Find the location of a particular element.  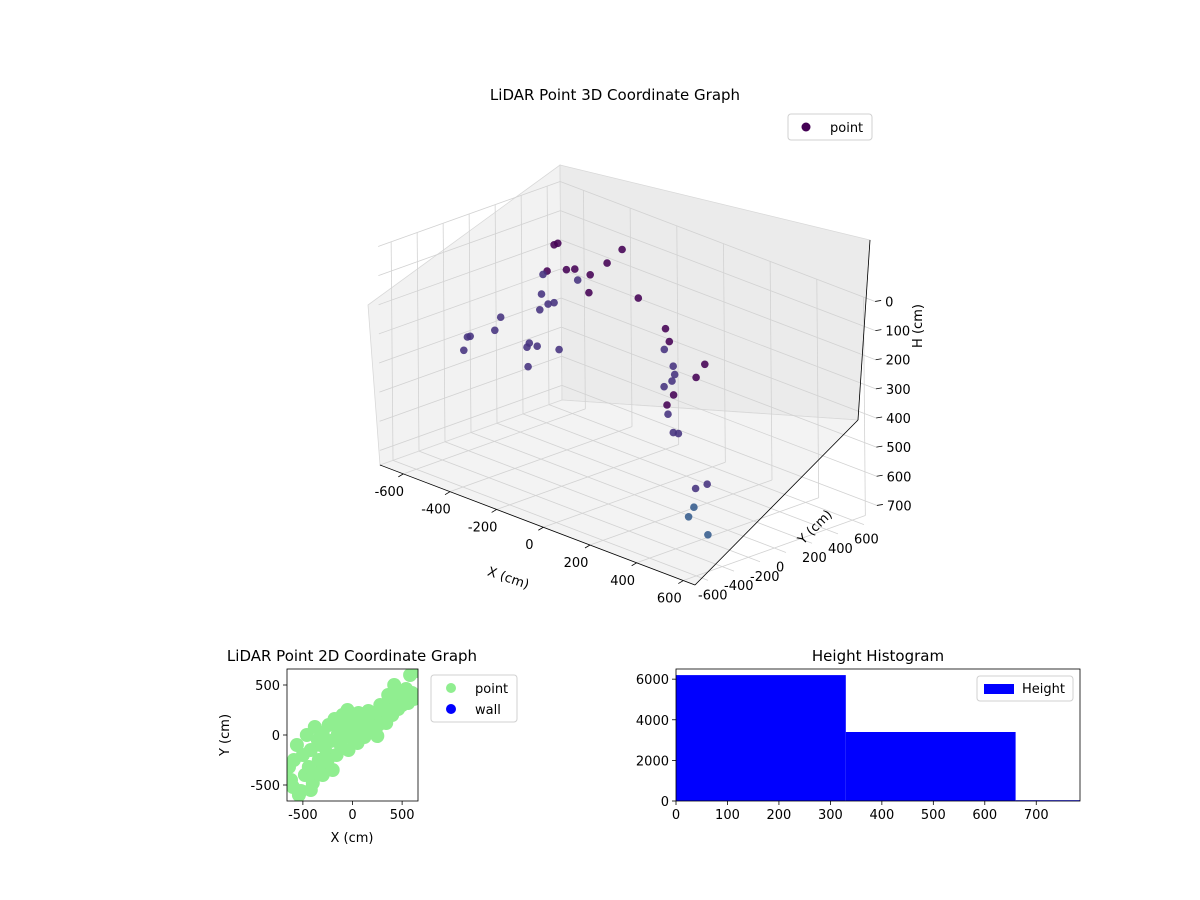

histogram-x-tick-label: 200 is located at coordinates (779, 815).